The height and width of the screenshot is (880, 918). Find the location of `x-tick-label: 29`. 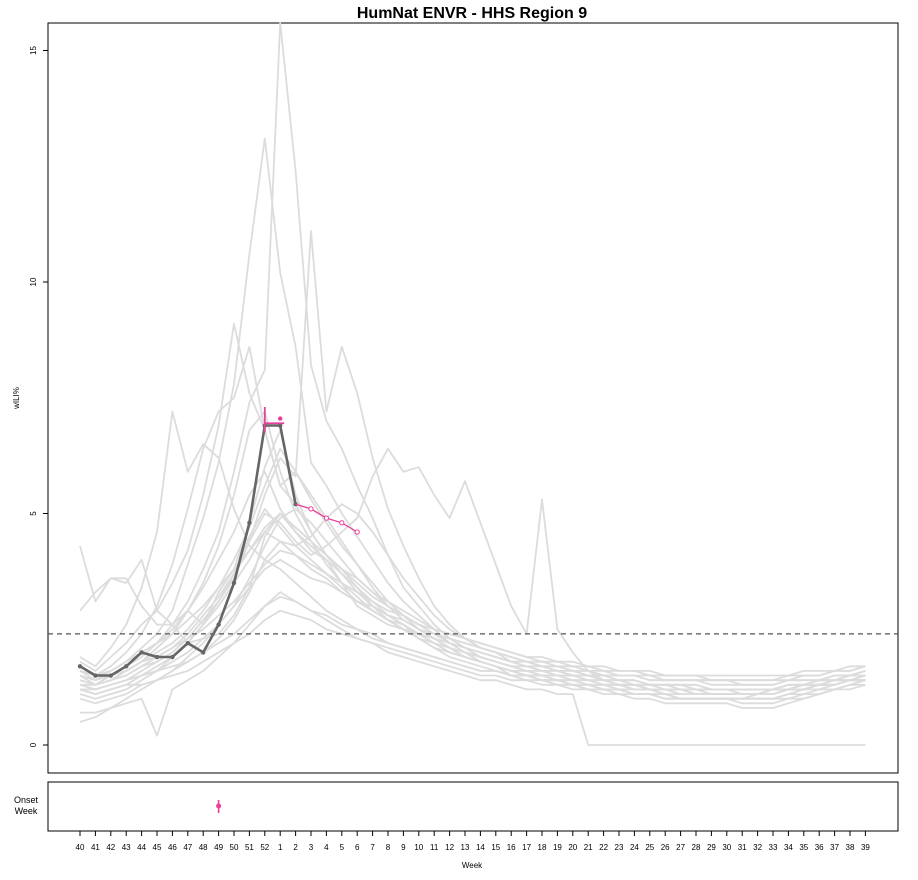

x-tick-label: 29 is located at coordinates (711, 847).